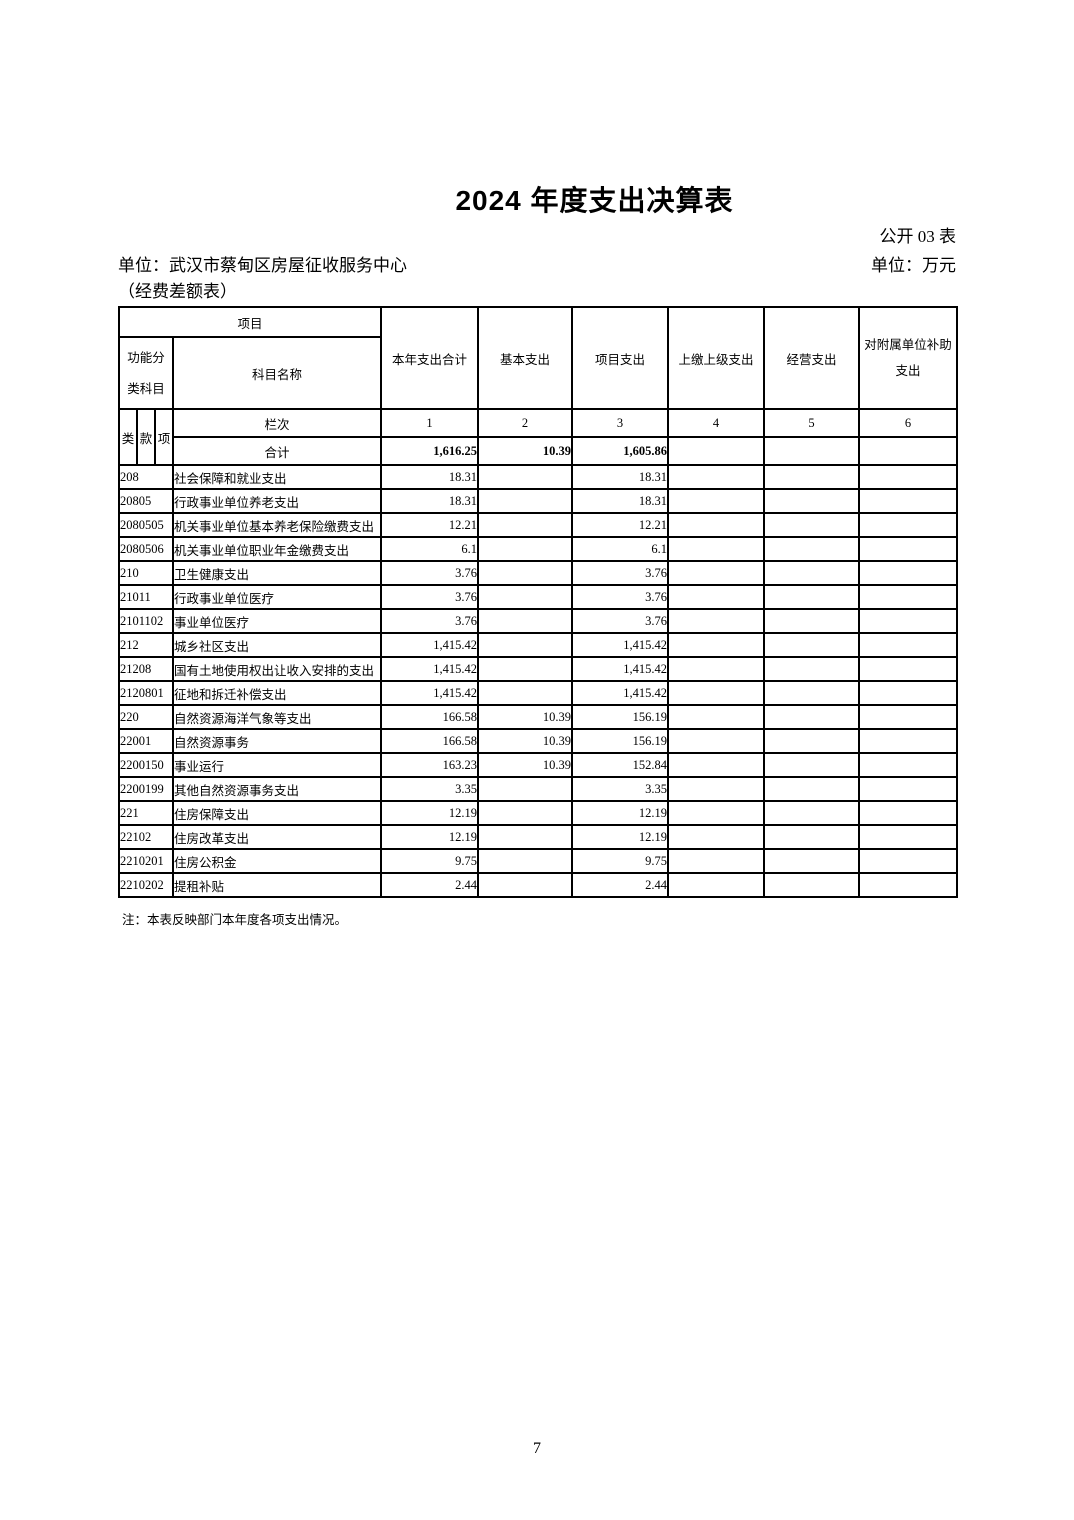  I want to click on table-row: 2120801 征地和拆迁补偿支出 1,415.42 1,415.42, so click(538, 693).